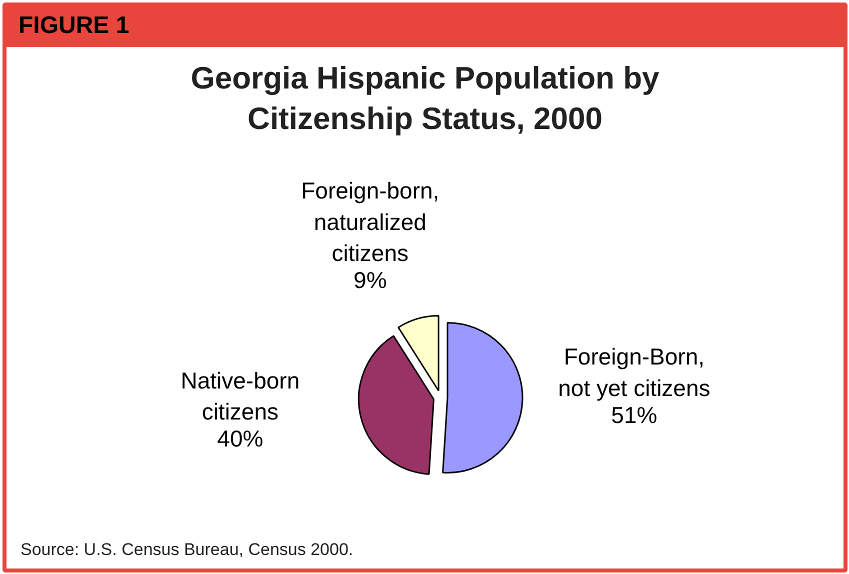  Describe the element at coordinates (634, 415) in the screenshot. I see `data-label: 51%` at that location.